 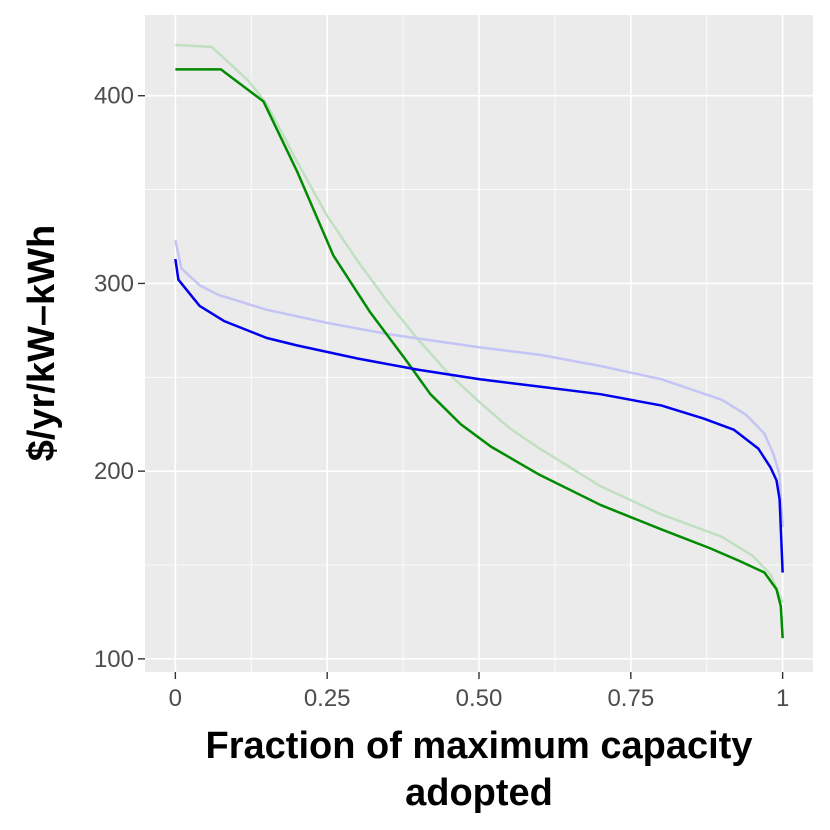 What do you see at coordinates (114, 283) in the screenshot?
I see `y-tick-label: 300` at bounding box center [114, 283].